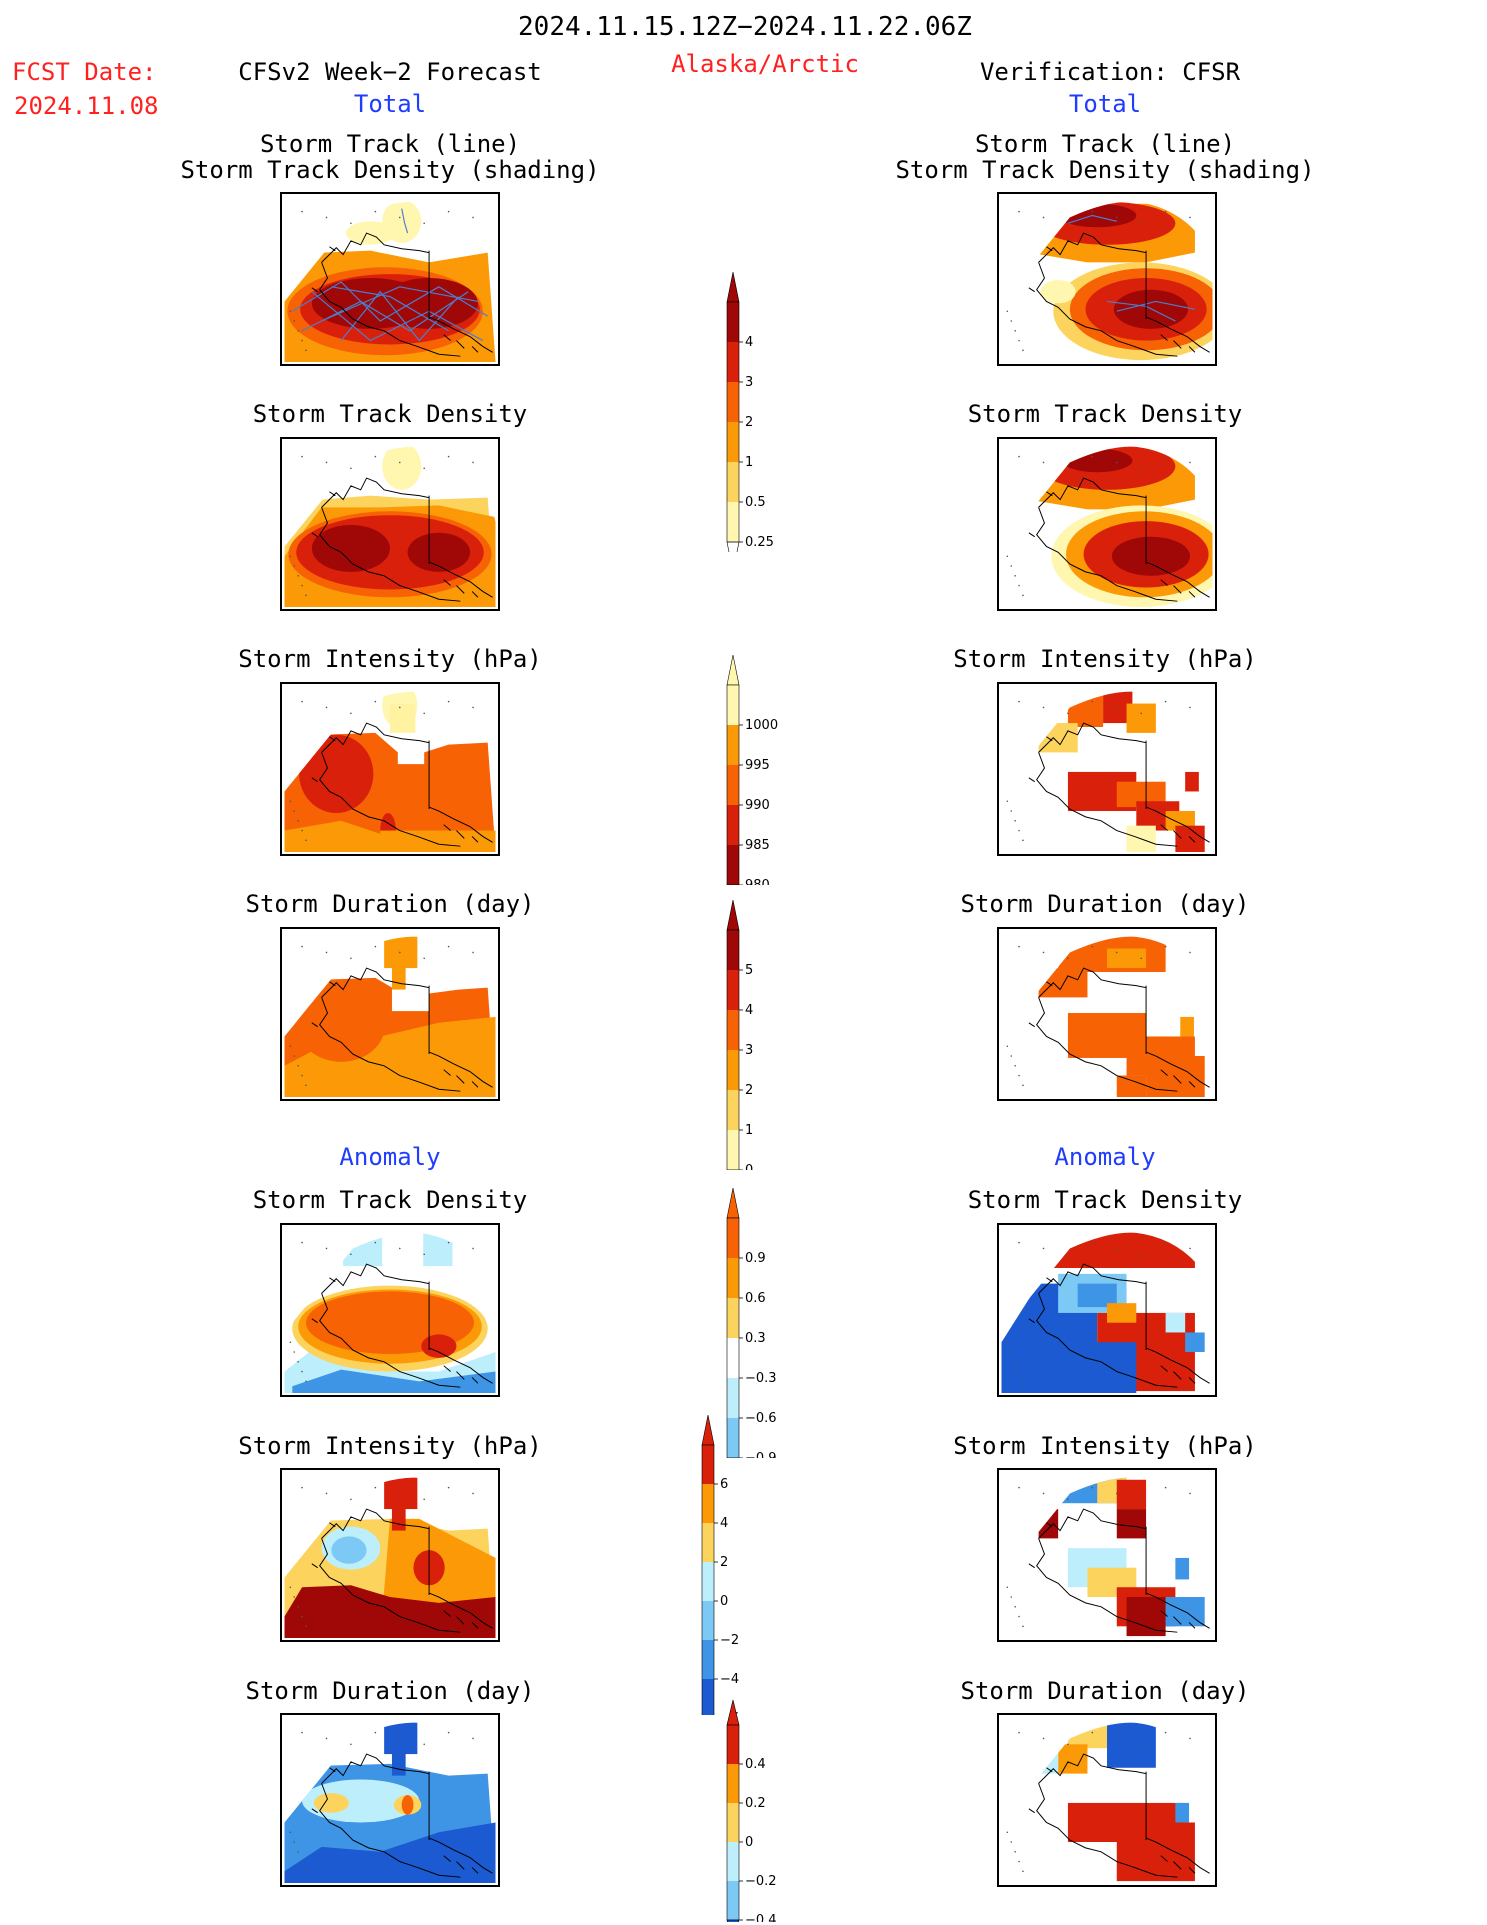  Describe the element at coordinates (390, 1446) in the screenshot. I see `title-anom-intensity-left: Storm Intensity (hPa)` at that location.